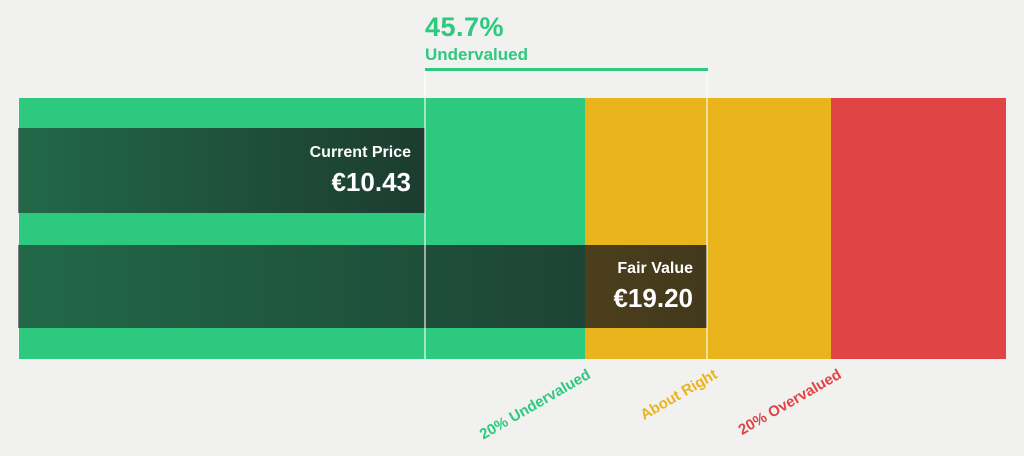 This screenshot has height=456, width=1024. What do you see at coordinates (362, 286) in the screenshot?
I see `fair-value-bar: Fair Value €19.20` at bounding box center [362, 286].